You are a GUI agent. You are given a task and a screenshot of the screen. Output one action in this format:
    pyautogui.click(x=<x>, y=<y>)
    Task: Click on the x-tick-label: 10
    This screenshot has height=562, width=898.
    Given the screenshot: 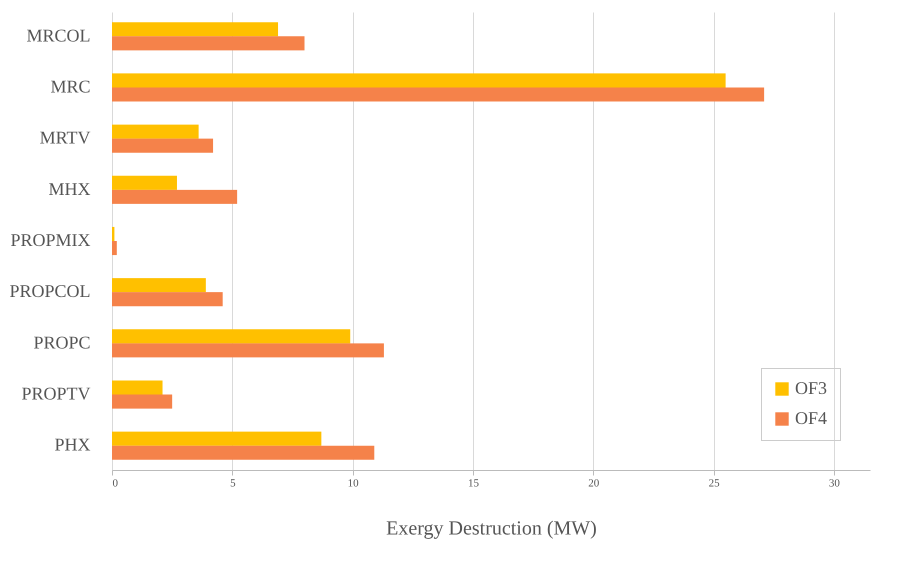 What is the action you would take?
    pyautogui.click(x=354, y=484)
    